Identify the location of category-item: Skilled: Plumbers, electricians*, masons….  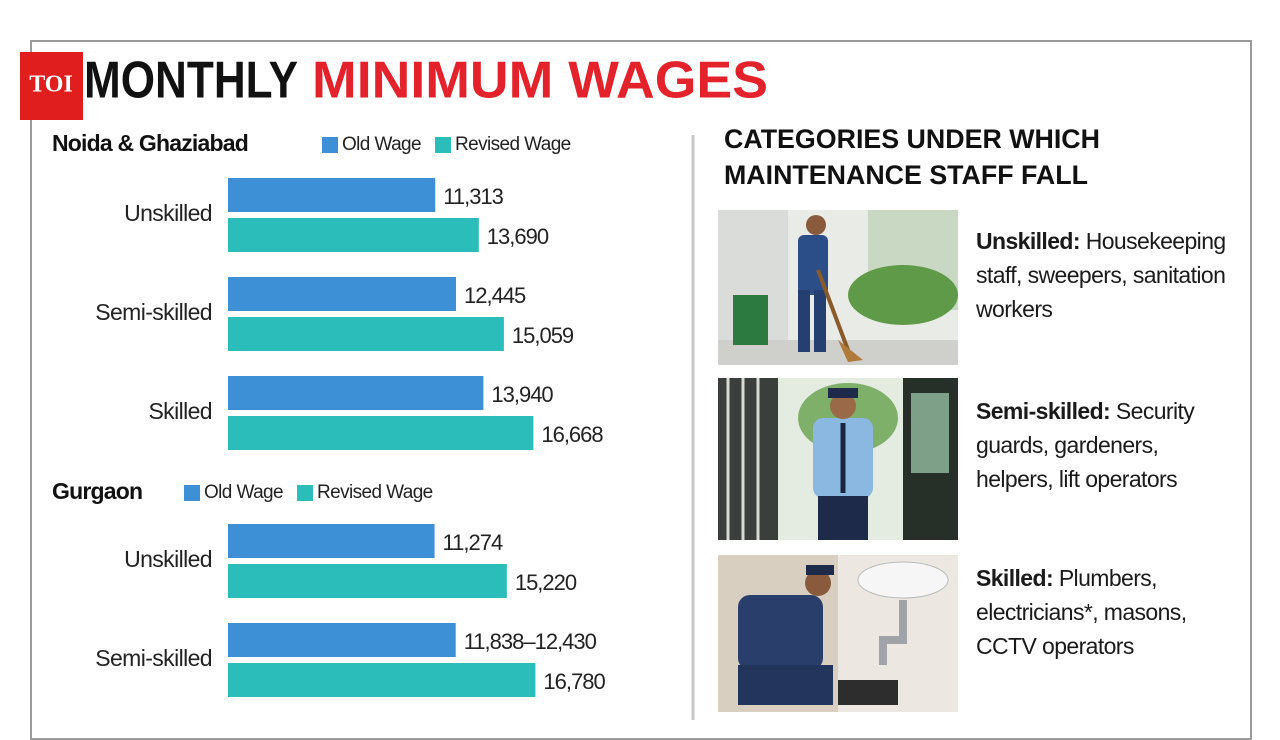
(1101, 612).